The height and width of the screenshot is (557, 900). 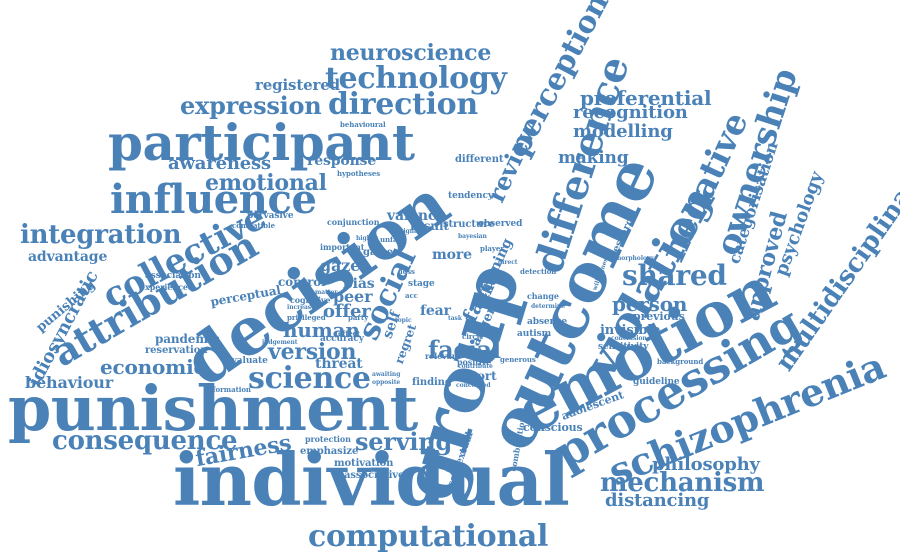 I want to click on word-serving: serving, so click(x=404, y=441).